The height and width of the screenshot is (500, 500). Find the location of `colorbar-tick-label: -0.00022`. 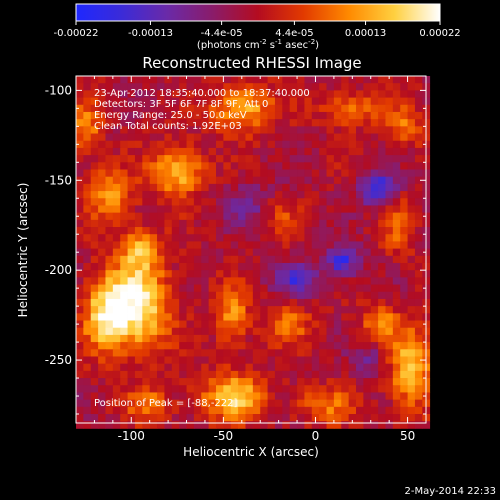

colorbar-tick-label: -0.00022 is located at coordinates (76, 33).